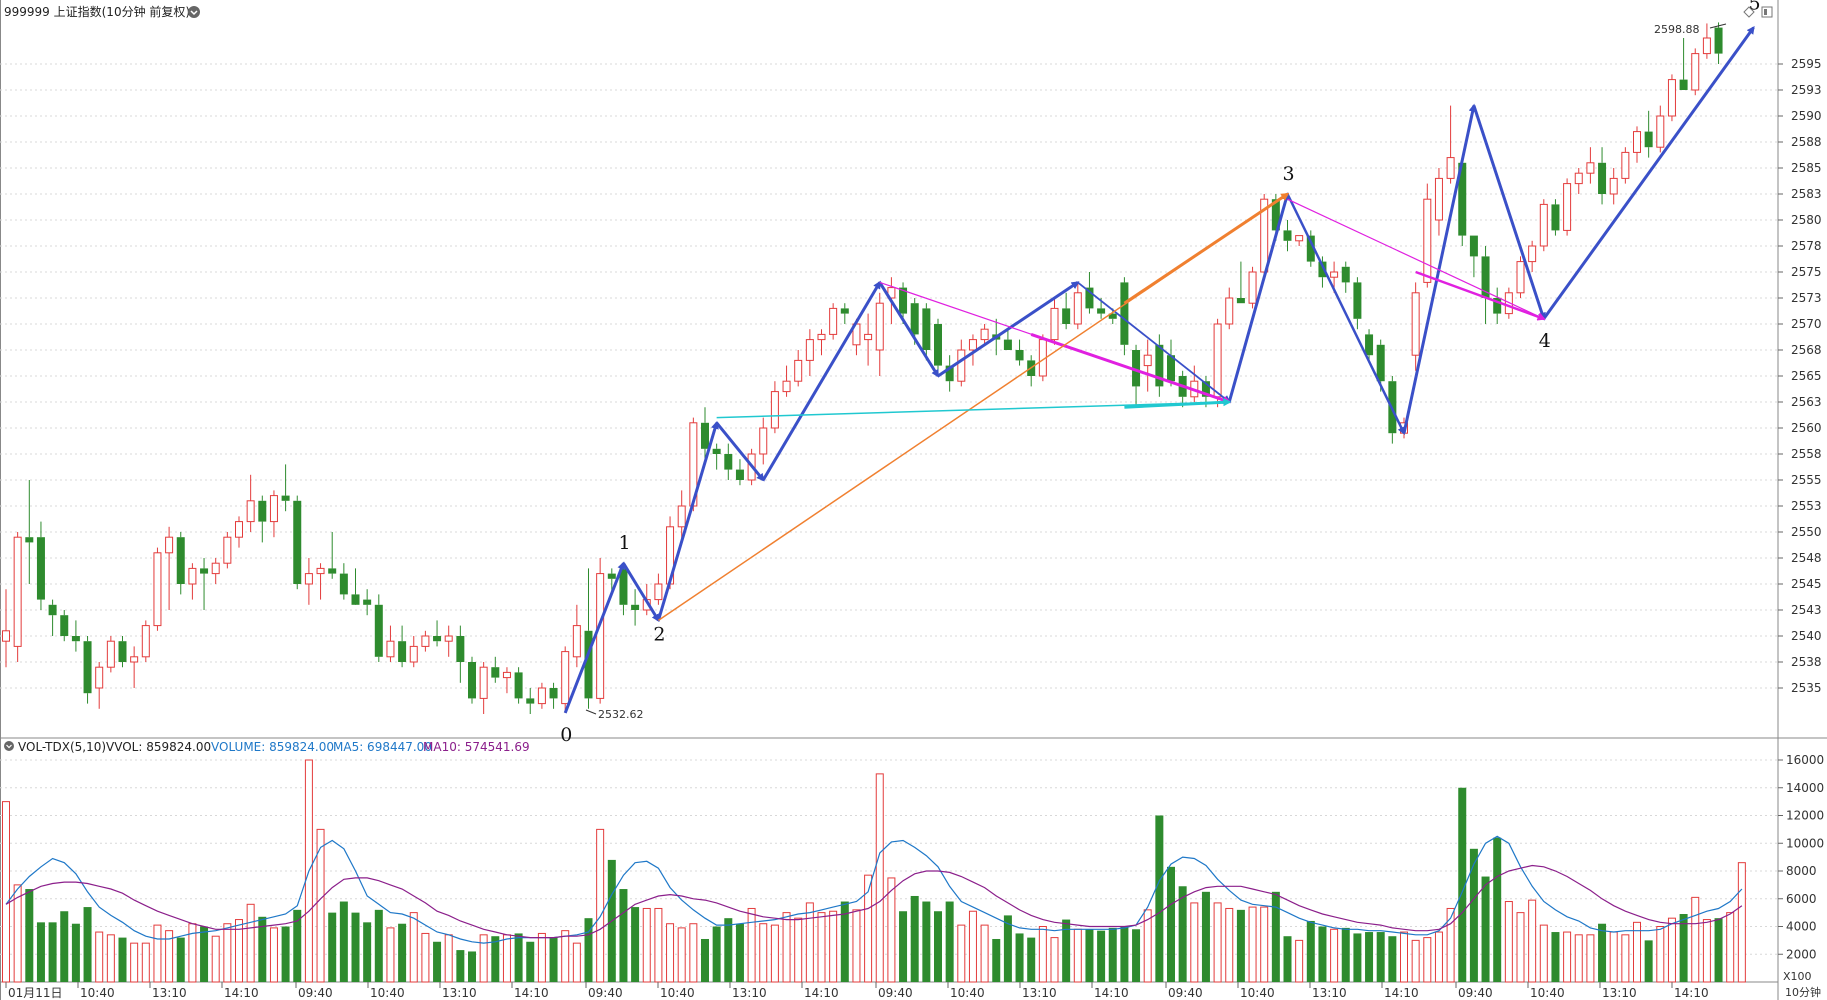 The height and width of the screenshot is (1000, 1827). What do you see at coordinates (1803, 992) in the screenshot?
I see `period-label: 10分钟` at bounding box center [1803, 992].